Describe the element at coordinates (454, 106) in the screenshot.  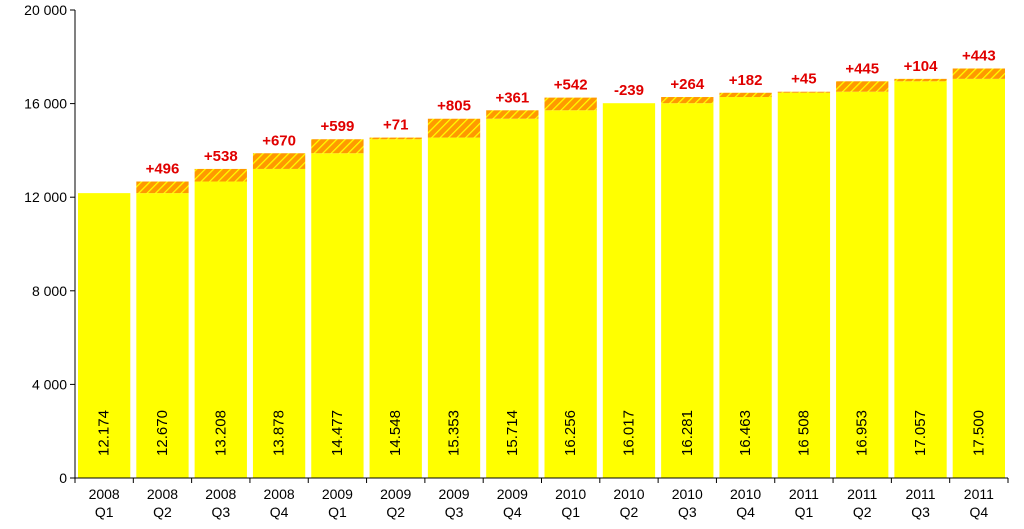
I see `delta-label: +805` at that location.